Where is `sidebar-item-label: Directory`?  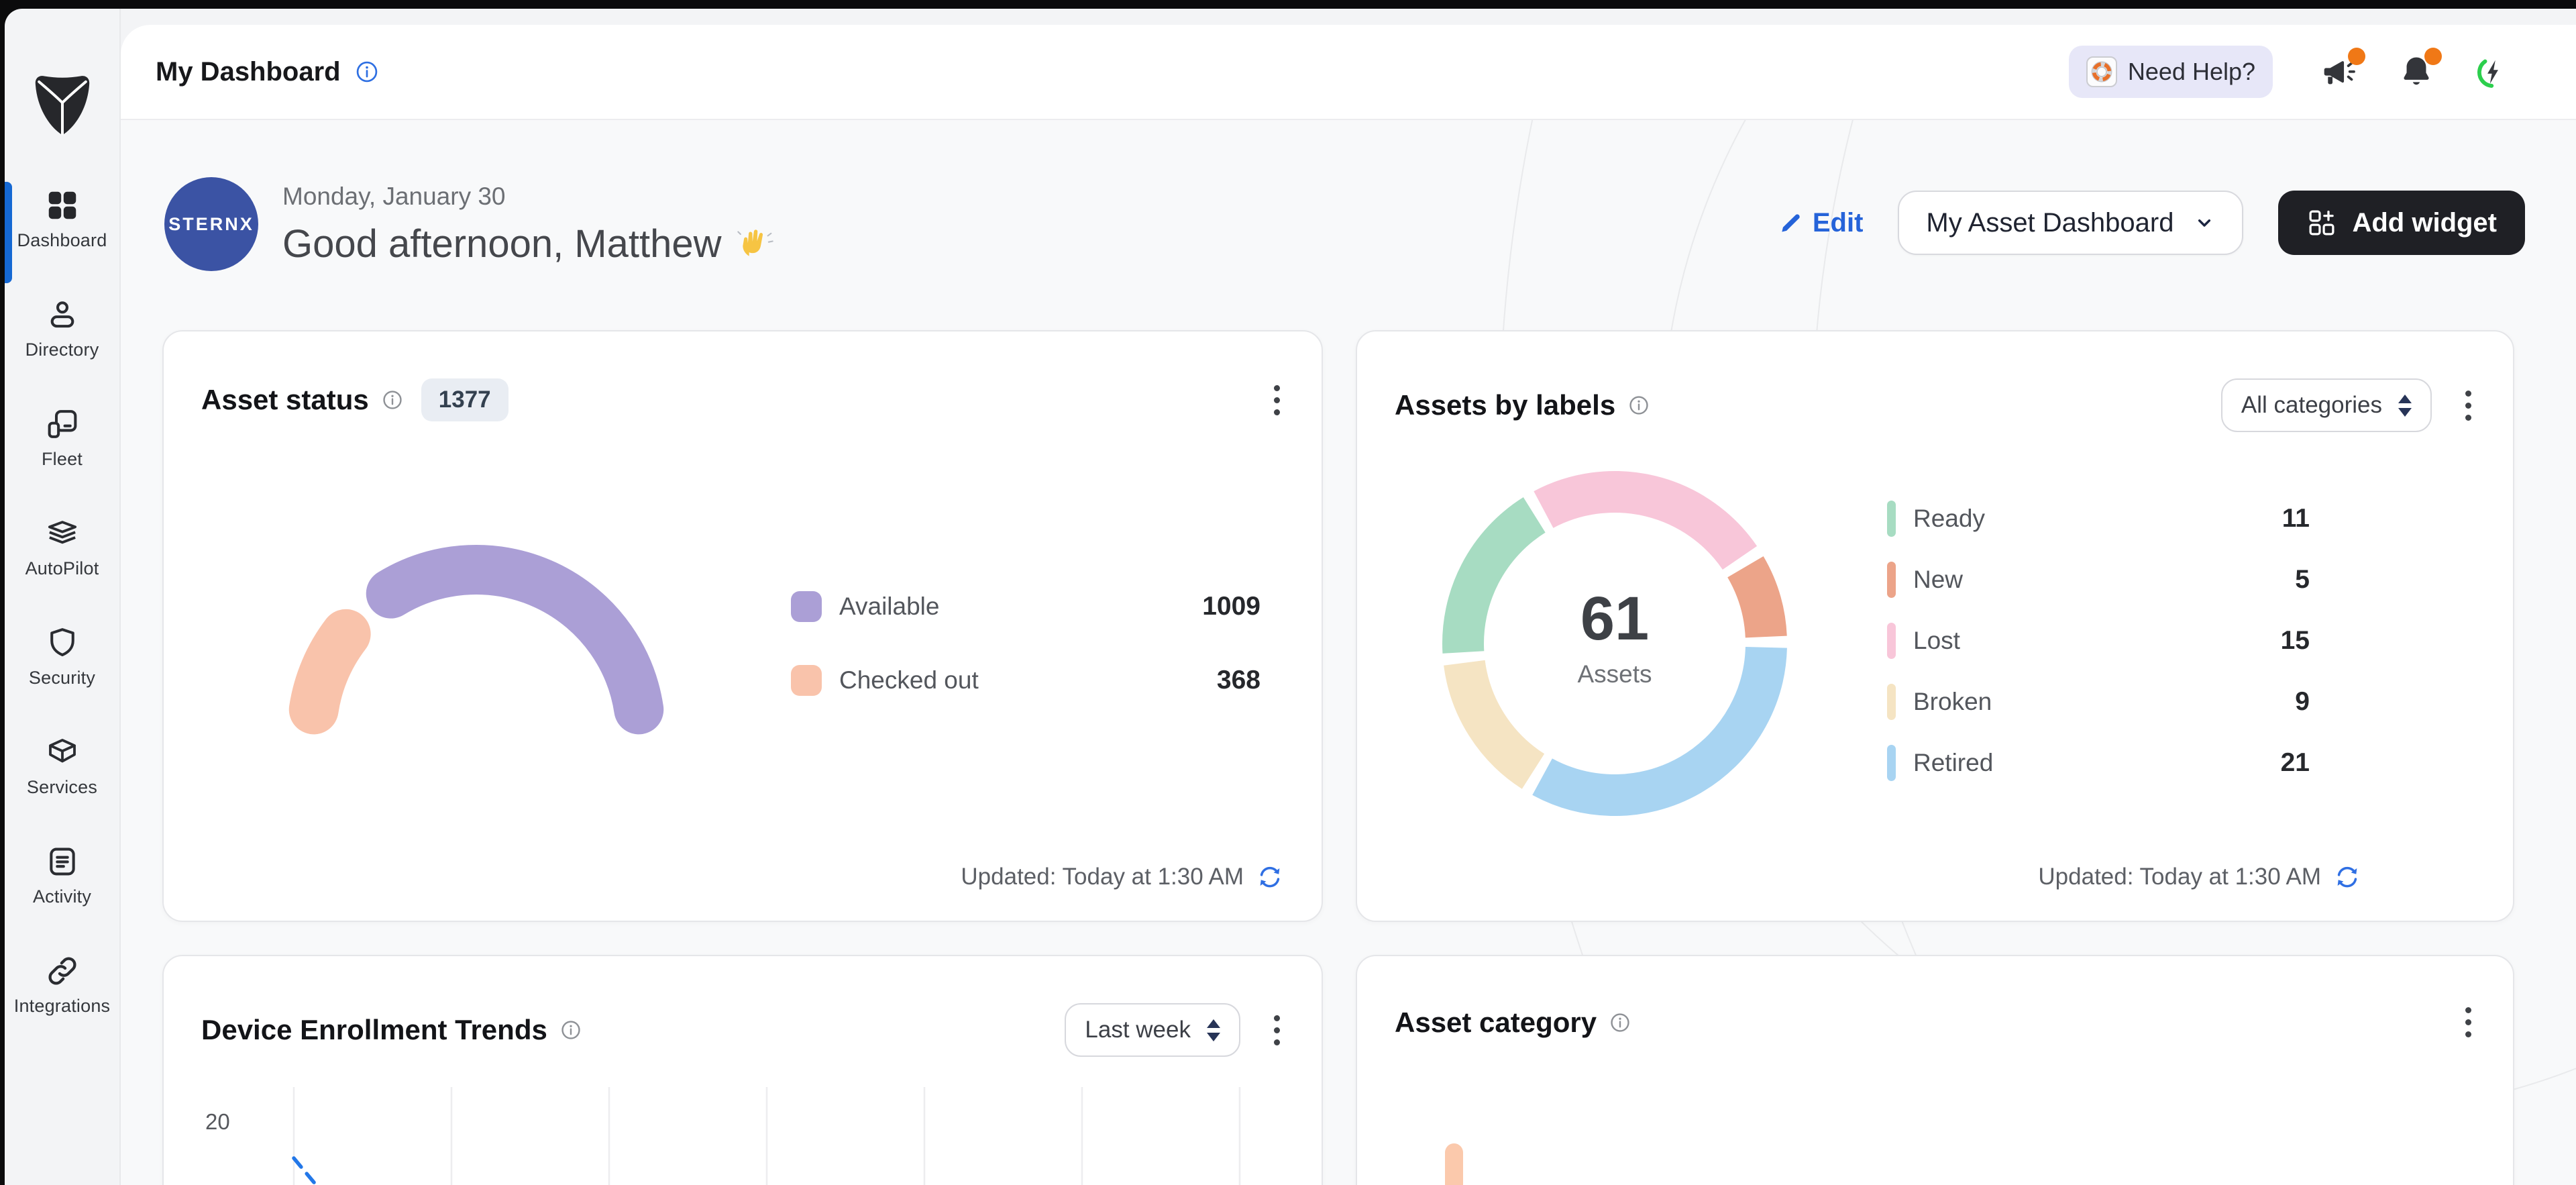 sidebar-item-label: Directory is located at coordinates (62, 350).